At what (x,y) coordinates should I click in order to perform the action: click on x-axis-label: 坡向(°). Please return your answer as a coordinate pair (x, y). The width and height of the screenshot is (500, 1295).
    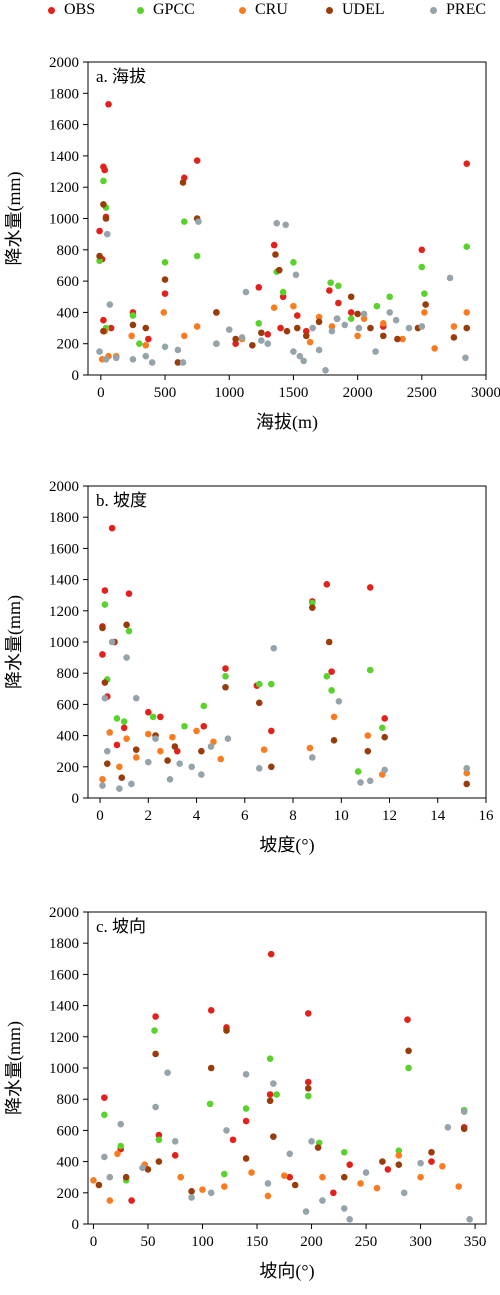
    Looking at the image, I should click on (286, 1271).